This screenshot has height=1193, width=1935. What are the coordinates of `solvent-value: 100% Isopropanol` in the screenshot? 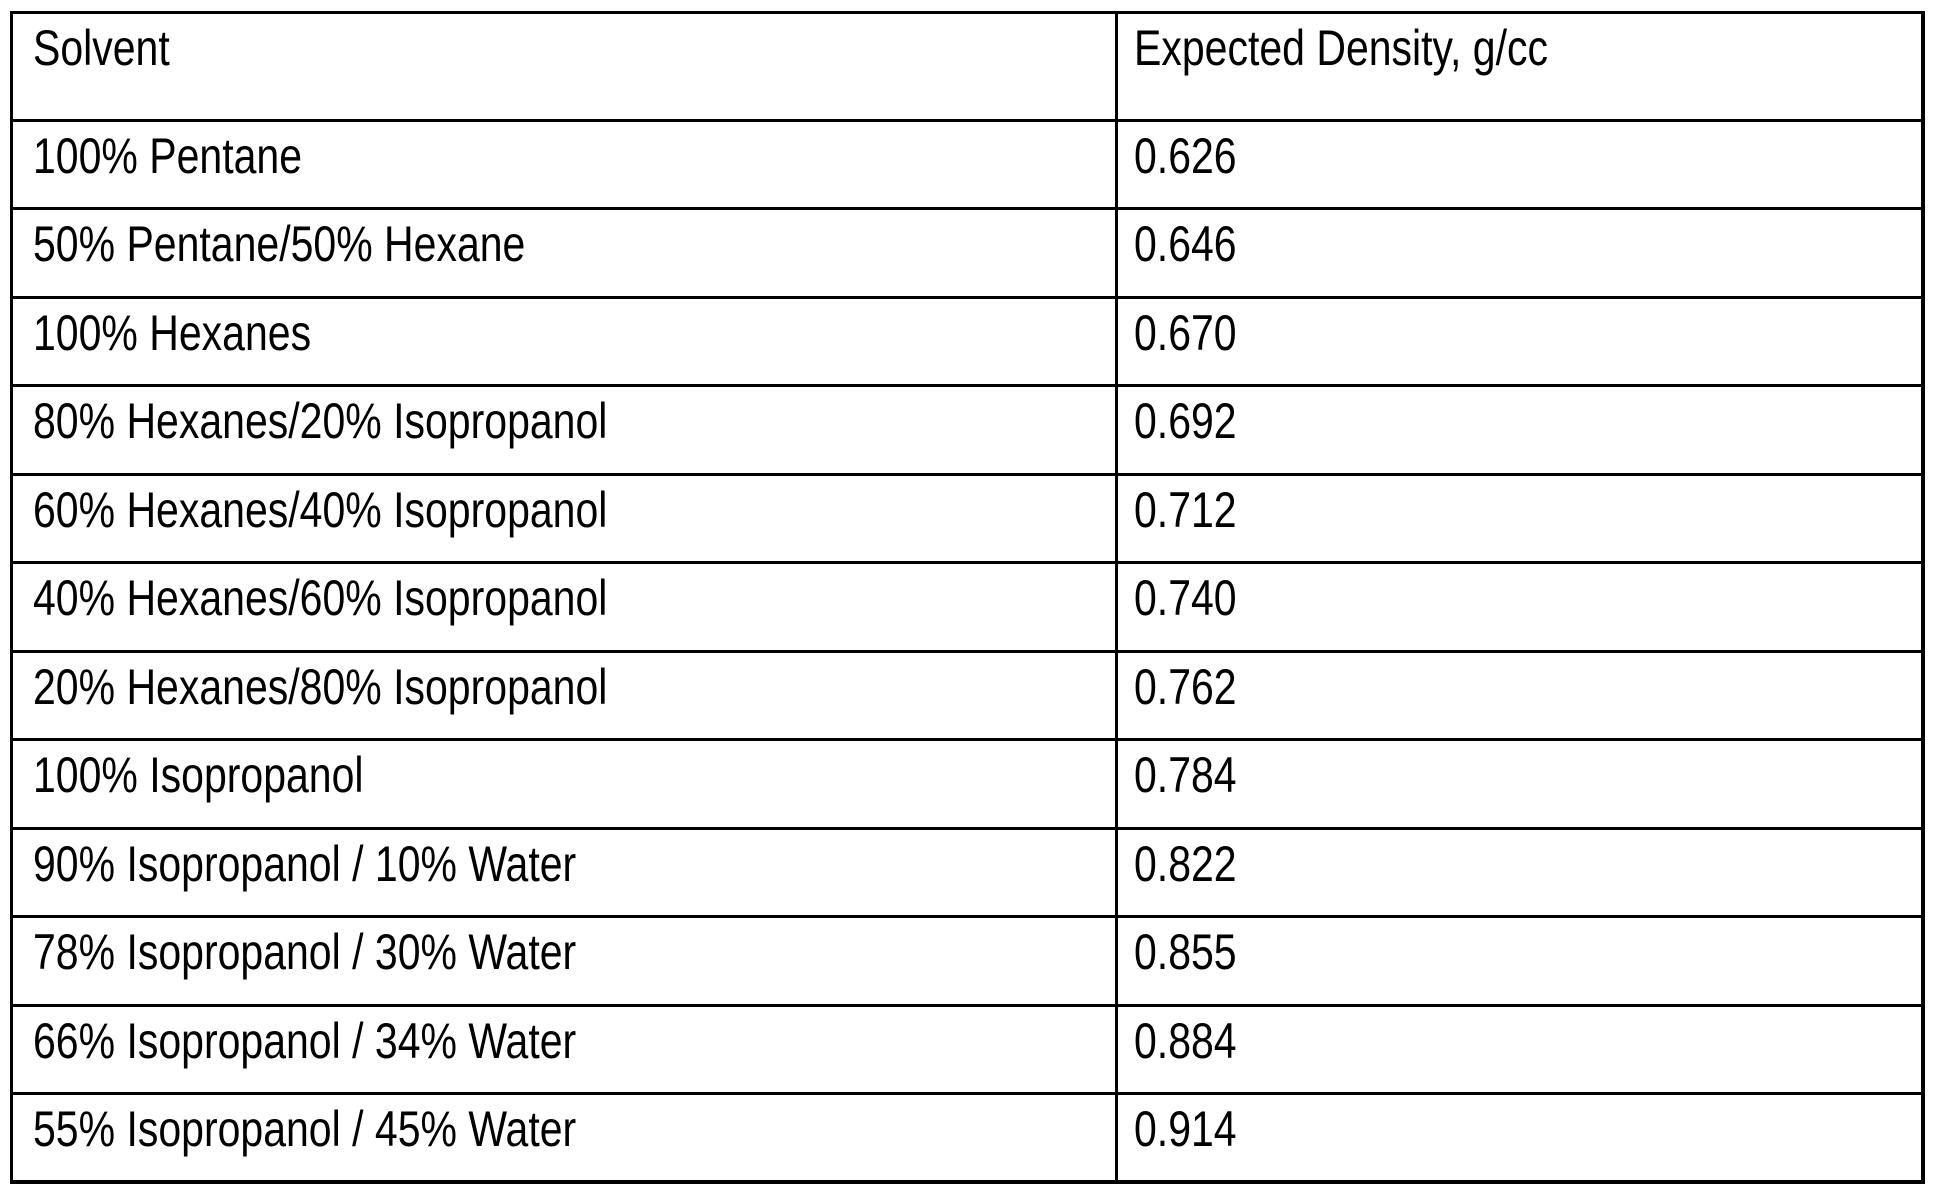 It's located at (198, 775).